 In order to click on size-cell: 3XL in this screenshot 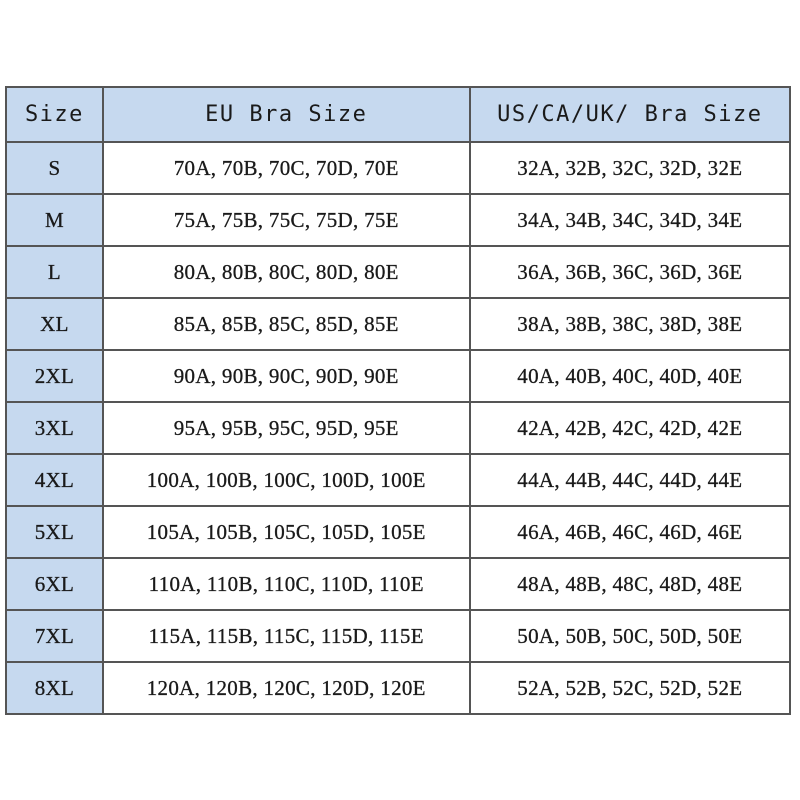, I will do `click(54, 428)`.